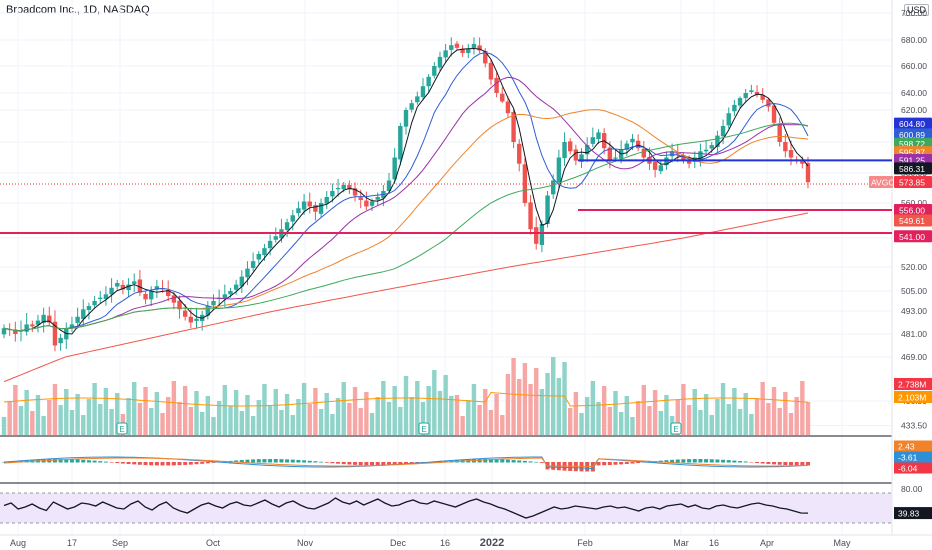  Describe the element at coordinates (912, 169) in the screenshot. I see `price-badge-label: 586.31` at that location.